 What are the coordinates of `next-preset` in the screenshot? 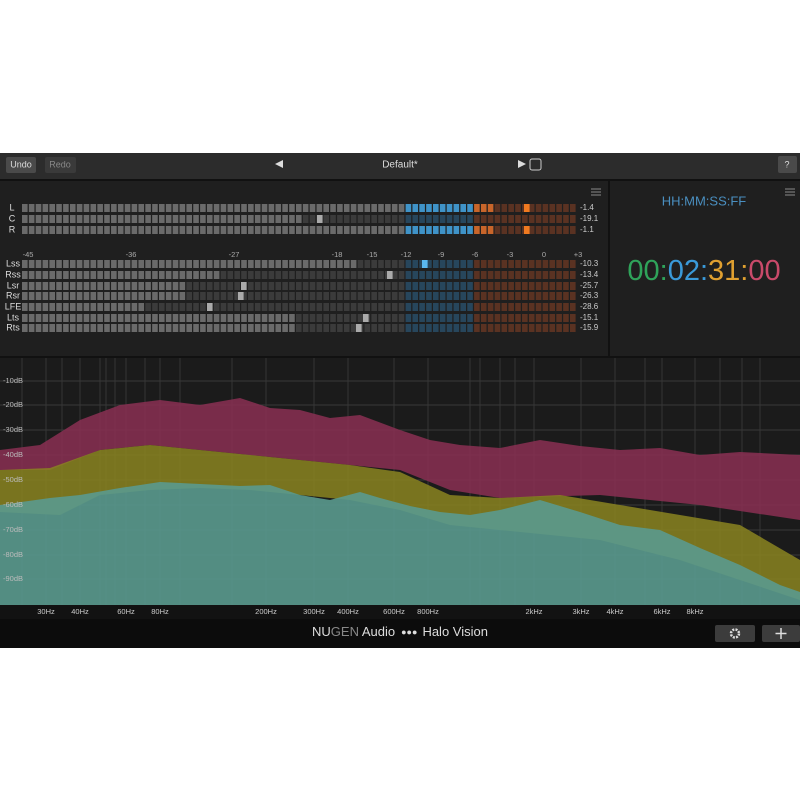 It's located at (522, 164).